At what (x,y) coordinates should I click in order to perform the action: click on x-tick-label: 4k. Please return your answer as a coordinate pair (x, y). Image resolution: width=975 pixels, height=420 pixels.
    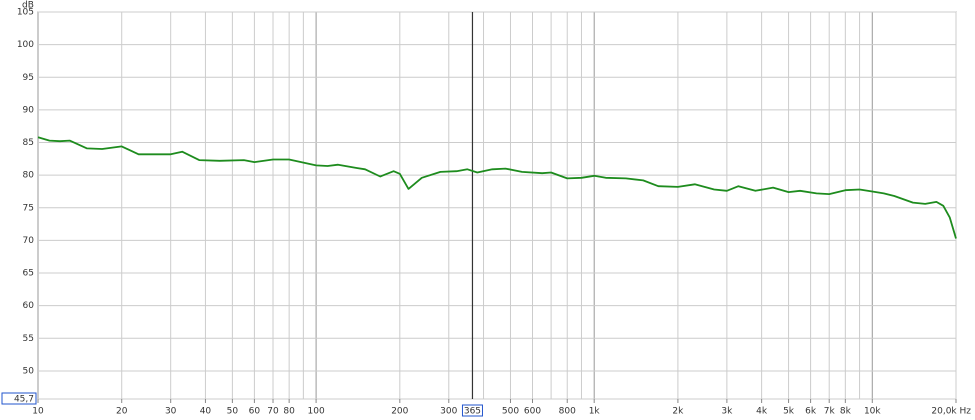
    Looking at the image, I should click on (762, 412).